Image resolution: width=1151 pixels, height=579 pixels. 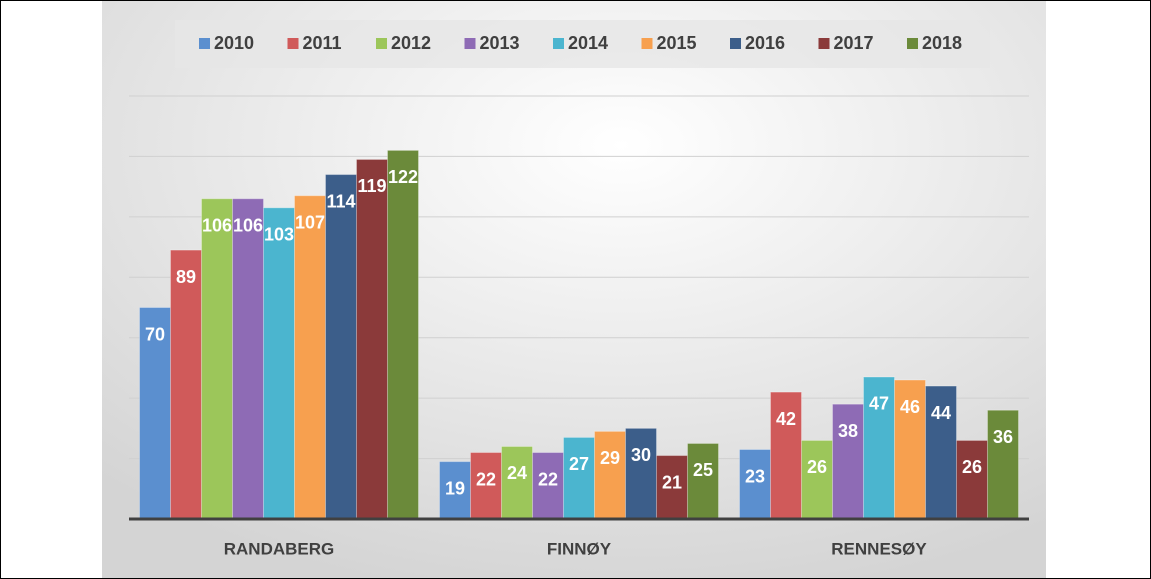 What do you see at coordinates (610, 458) in the screenshot?
I see `data-label: 29` at bounding box center [610, 458].